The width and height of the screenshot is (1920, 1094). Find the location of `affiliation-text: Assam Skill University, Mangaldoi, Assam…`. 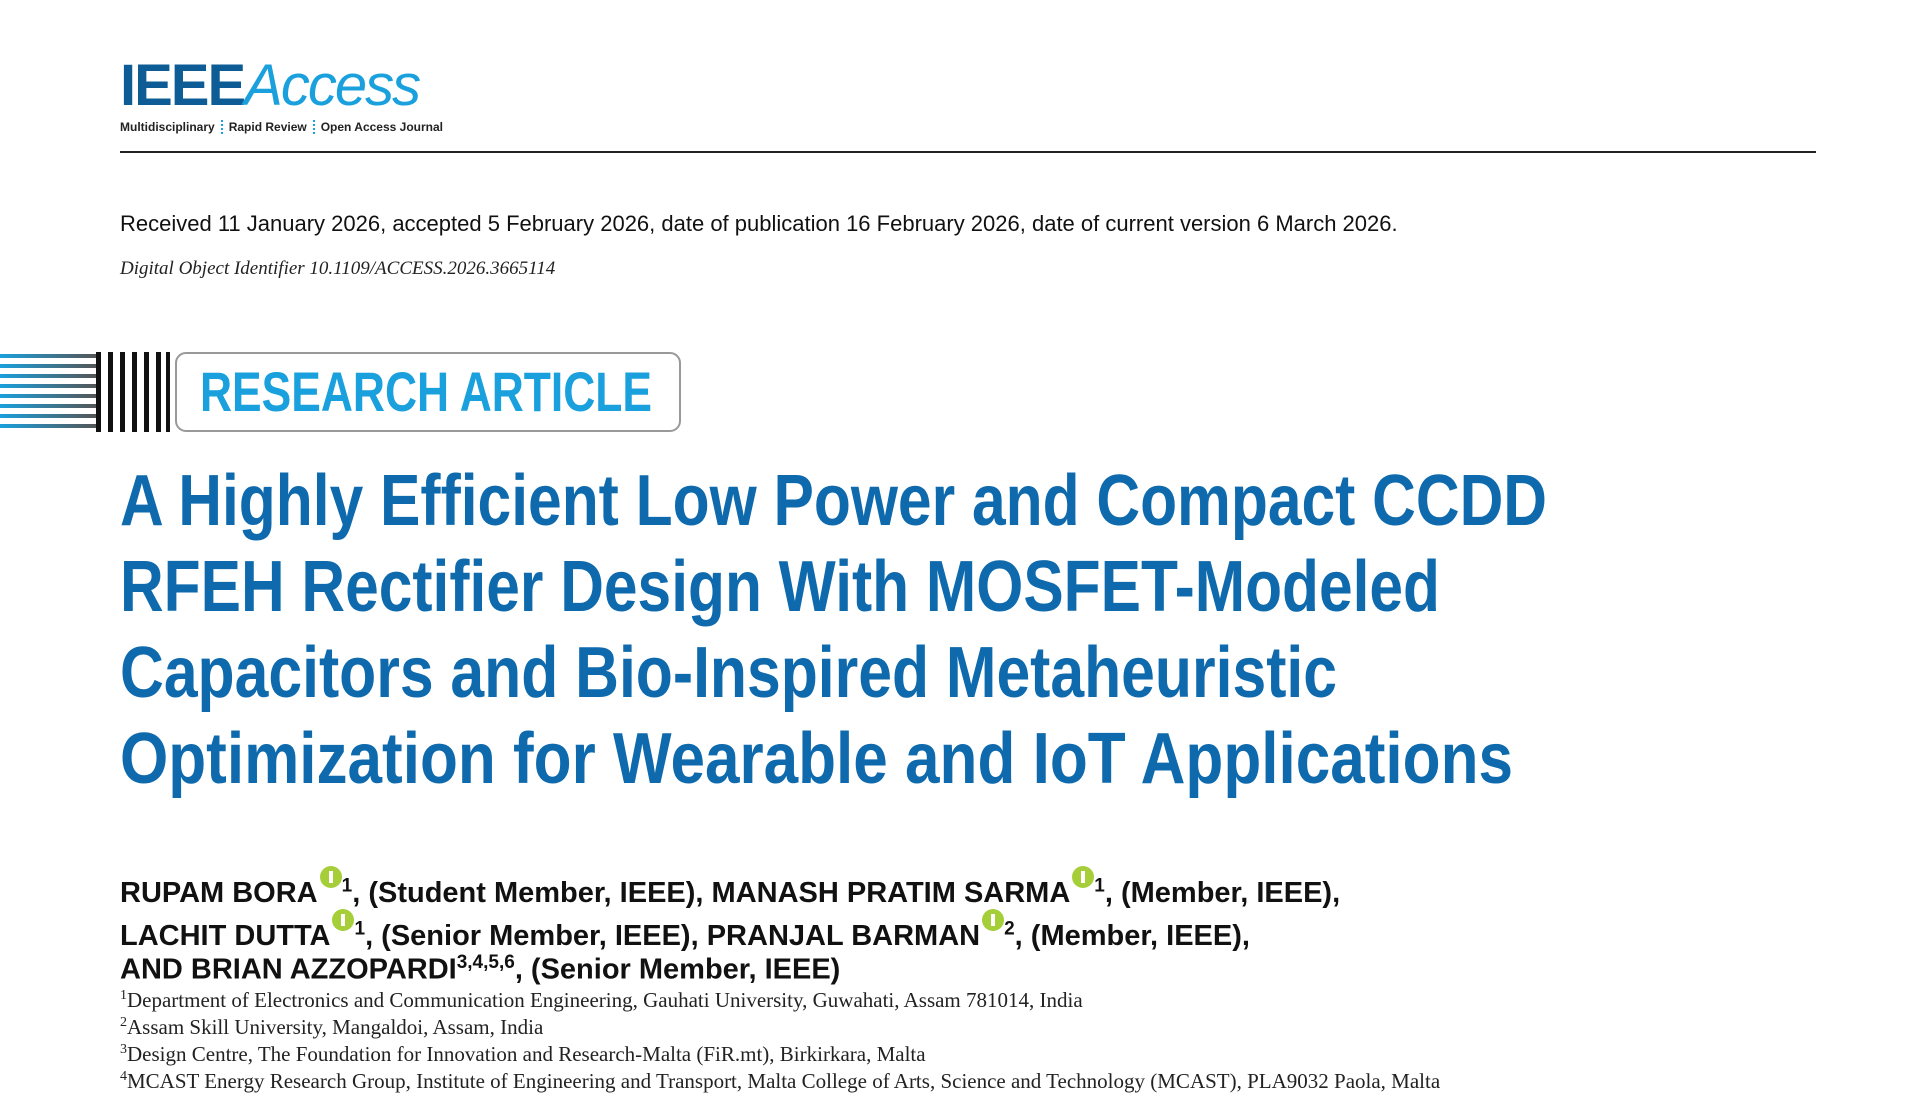

affiliation-text: Assam Skill University, Mangaldoi, Assam… is located at coordinates (335, 1027).